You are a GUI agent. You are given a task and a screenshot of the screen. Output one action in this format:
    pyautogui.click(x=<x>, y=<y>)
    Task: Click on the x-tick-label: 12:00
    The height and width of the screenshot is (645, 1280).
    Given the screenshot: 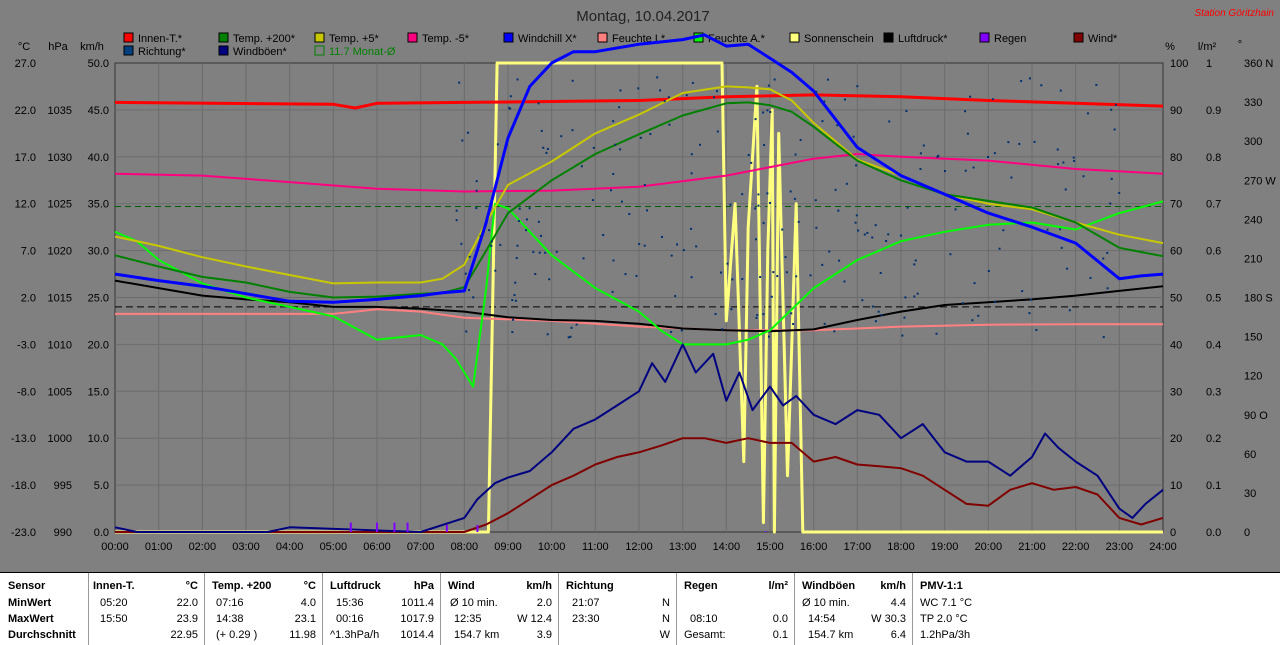 What is the action you would take?
    pyautogui.click(x=639, y=547)
    